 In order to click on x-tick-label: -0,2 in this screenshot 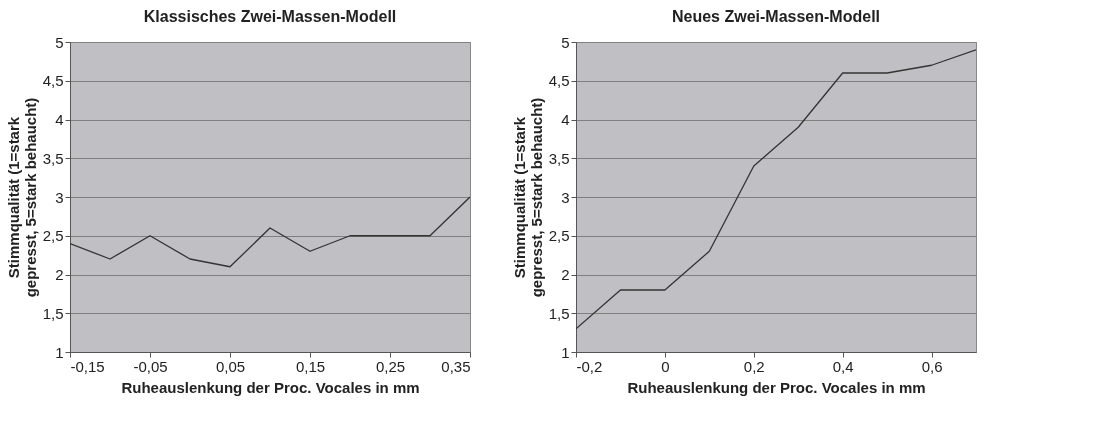, I will do `click(589, 366)`.